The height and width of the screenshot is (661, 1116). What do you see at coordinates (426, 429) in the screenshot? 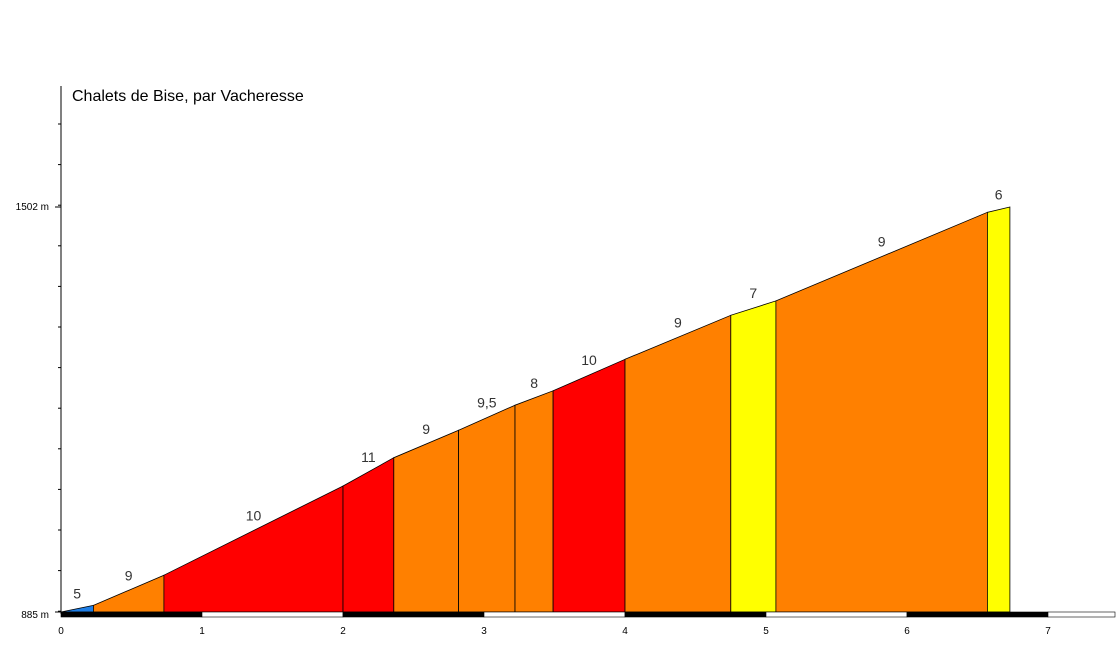
I see `segment-label-4: 9` at bounding box center [426, 429].